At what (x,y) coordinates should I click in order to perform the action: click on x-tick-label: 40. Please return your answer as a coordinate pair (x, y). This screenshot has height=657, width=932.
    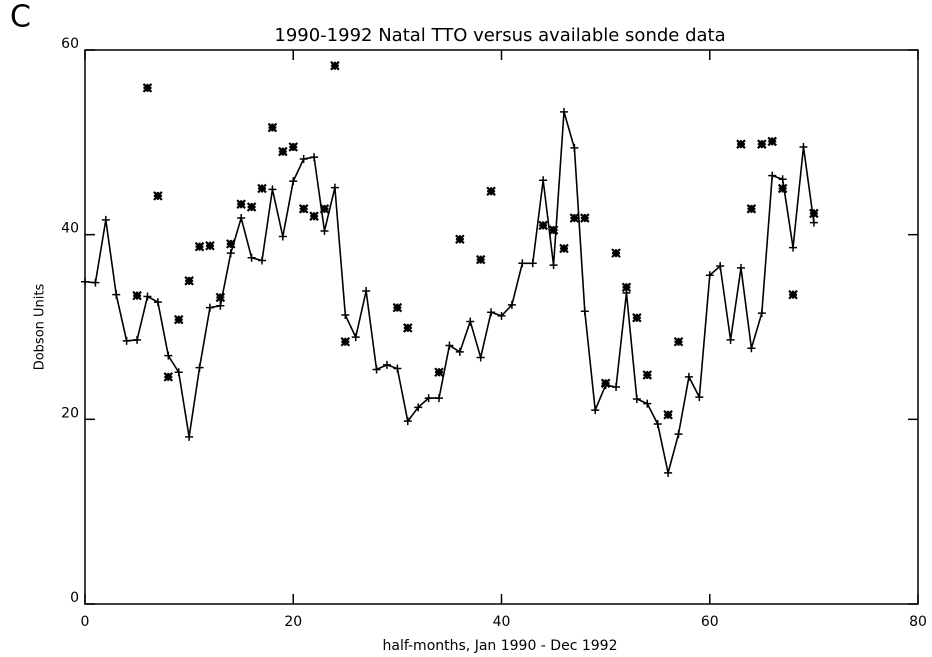
    Looking at the image, I should click on (502, 622).